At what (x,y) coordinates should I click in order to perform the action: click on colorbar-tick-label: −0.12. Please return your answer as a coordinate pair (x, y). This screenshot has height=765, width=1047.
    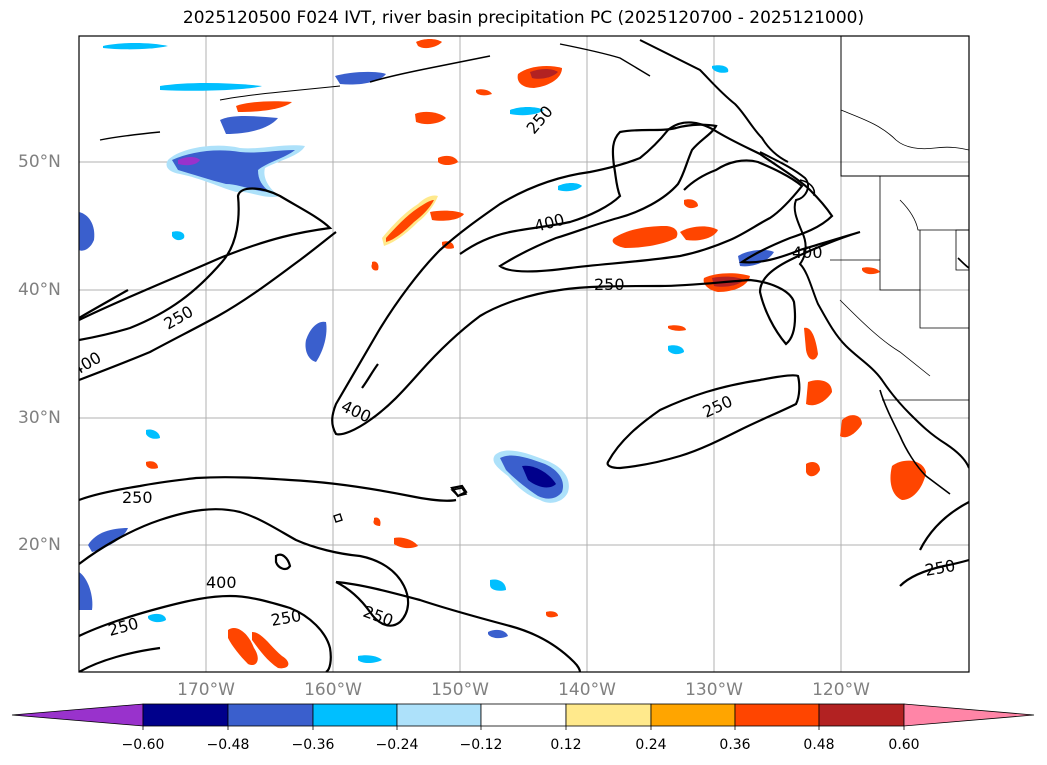
    Looking at the image, I should click on (481, 745).